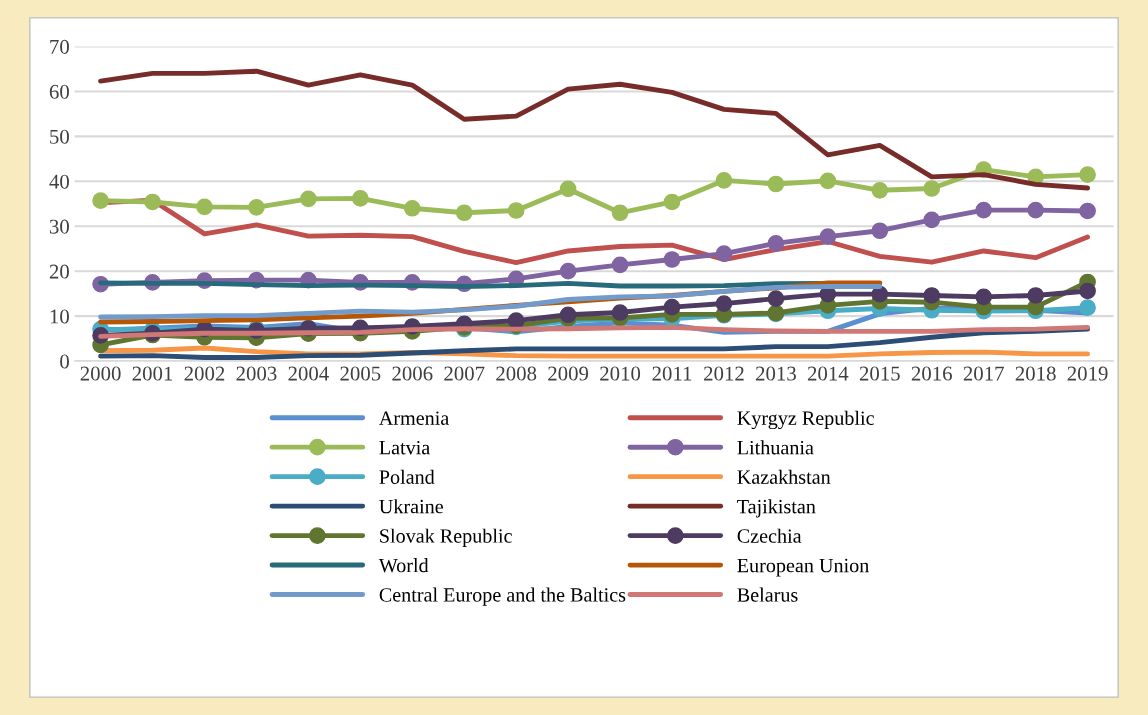 The image size is (1148, 715). Describe the element at coordinates (672, 373) in the screenshot. I see `x-tick-label: 2011` at that location.